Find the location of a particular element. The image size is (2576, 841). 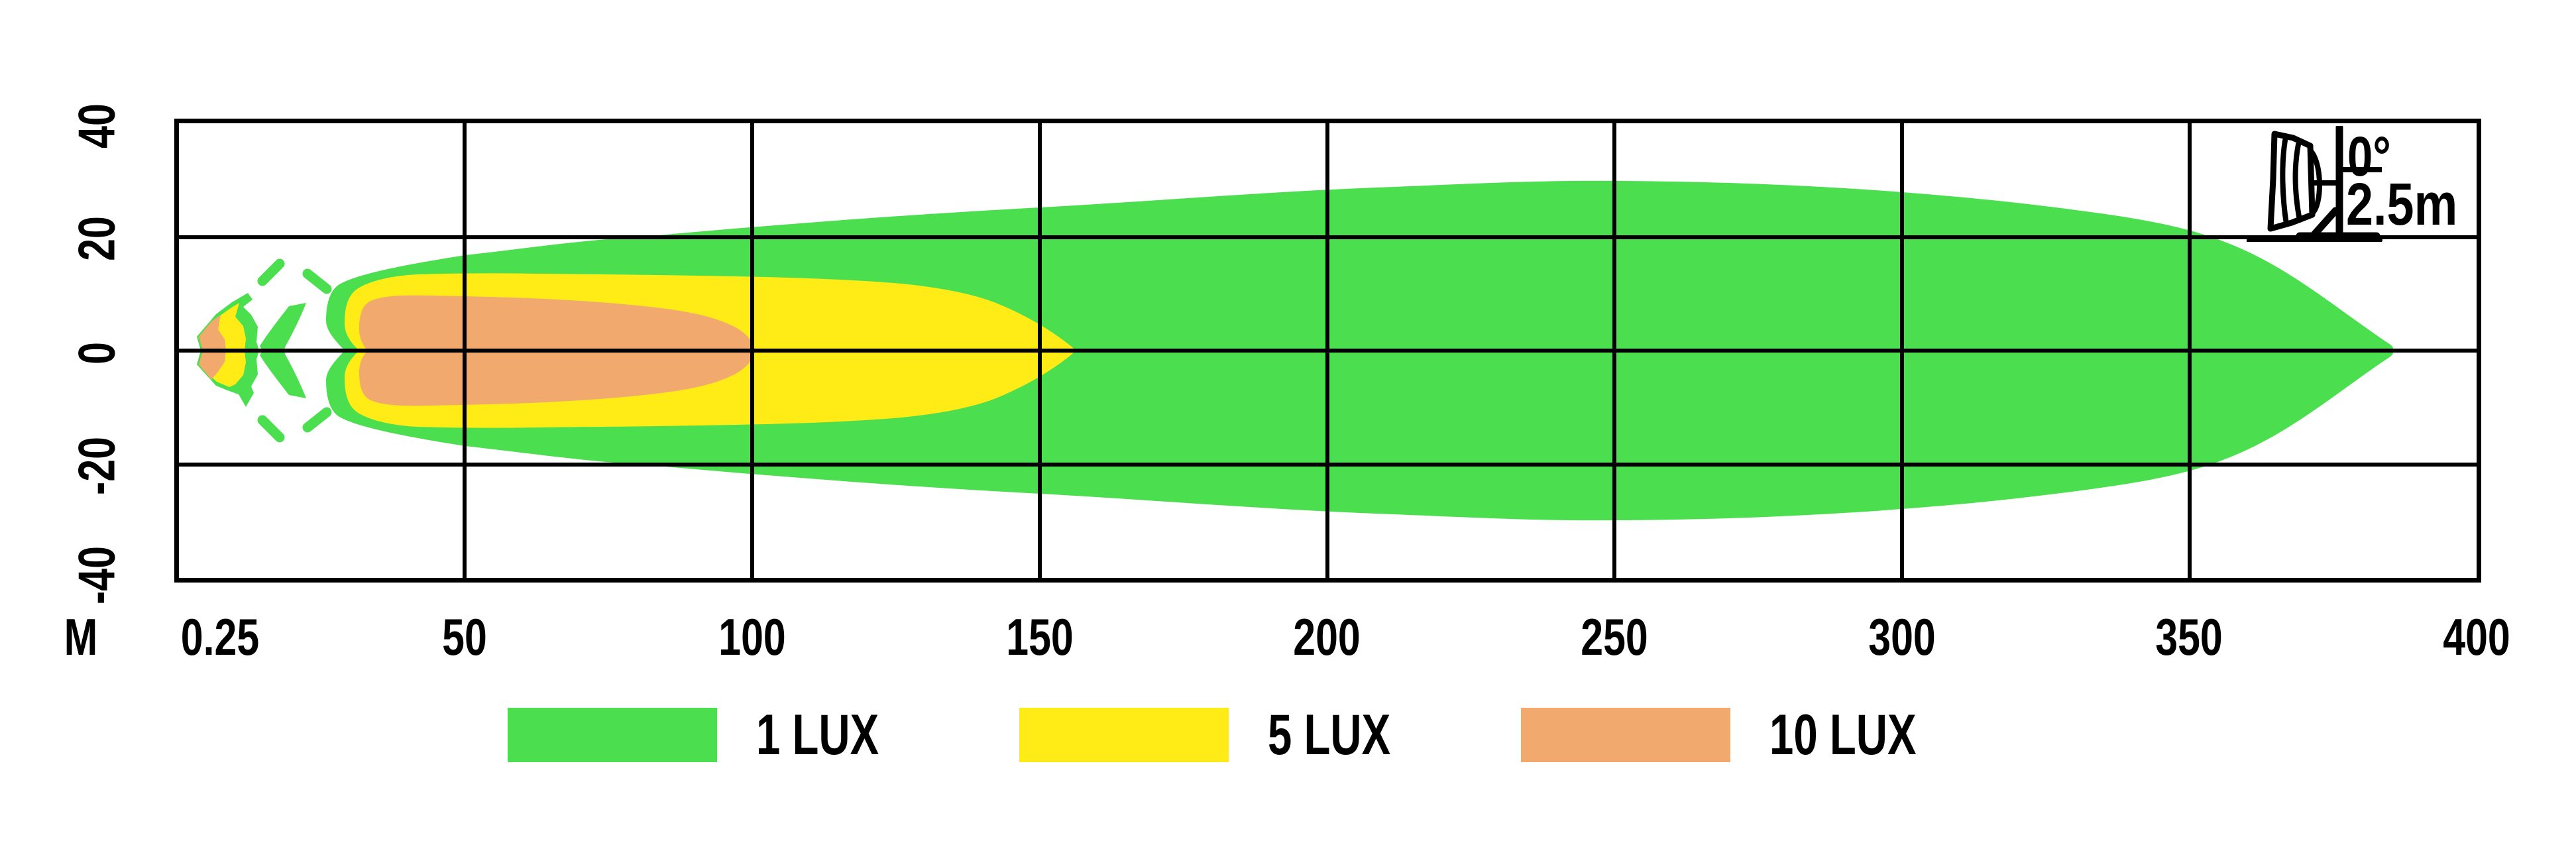

dash-upper-right is located at coordinates (317, 281).